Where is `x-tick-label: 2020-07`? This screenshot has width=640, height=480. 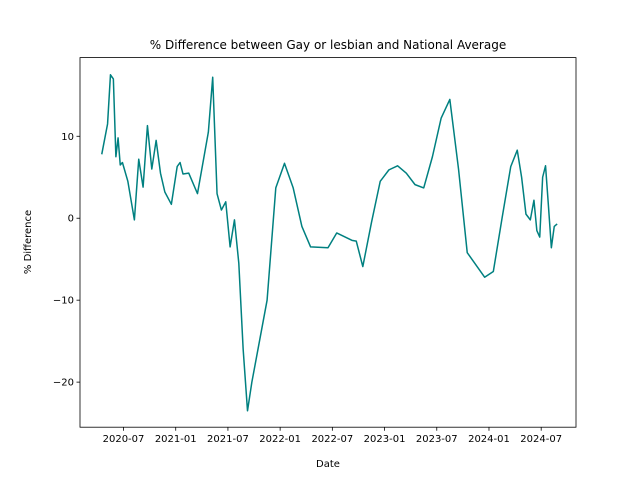
x-tick-label: 2020-07 is located at coordinates (124, 439).